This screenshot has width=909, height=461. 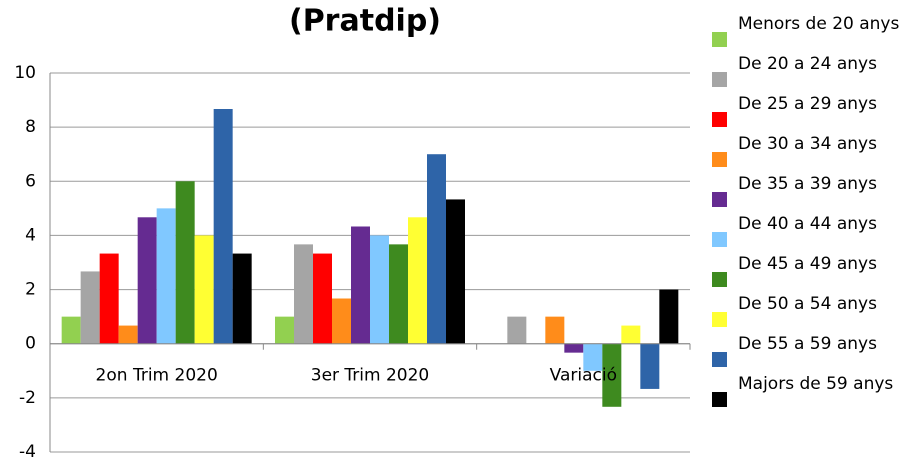 I want to click on legend-label: De 20 a 24 anys, so click(x=807, y=64).